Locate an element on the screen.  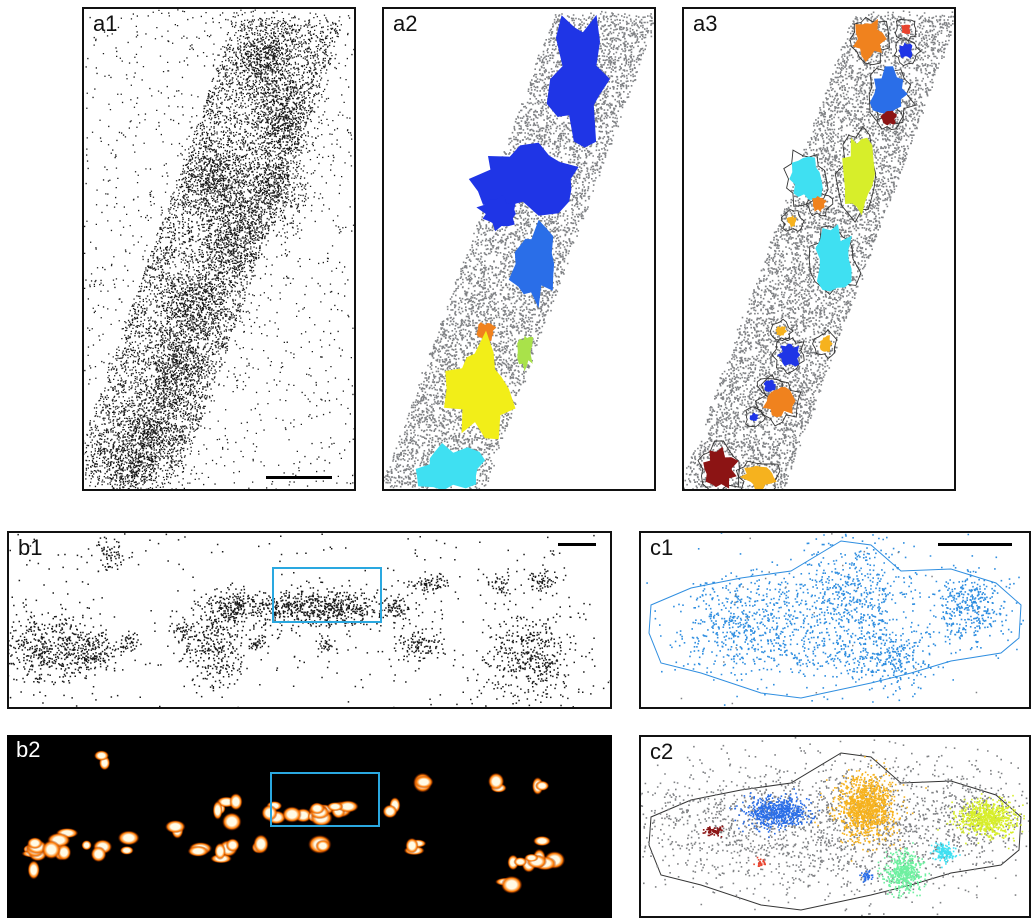
panel-label-c2: c2 is located at coordinates (662, 751).